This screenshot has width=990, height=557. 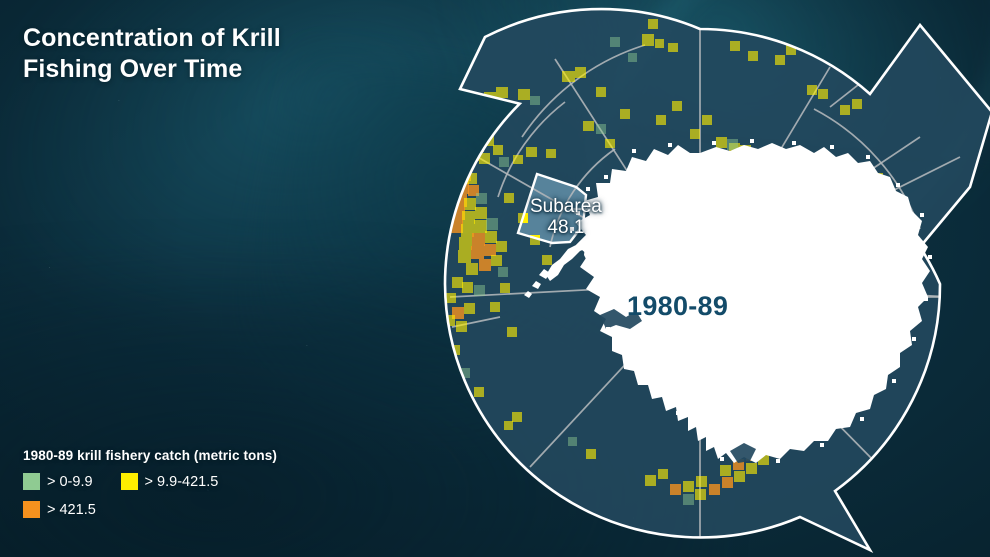 What do you see at coordinates (70, 481) in the screenshot?
I see `legend-item-label: > 0-9.9` at bounding box center [70, 481].